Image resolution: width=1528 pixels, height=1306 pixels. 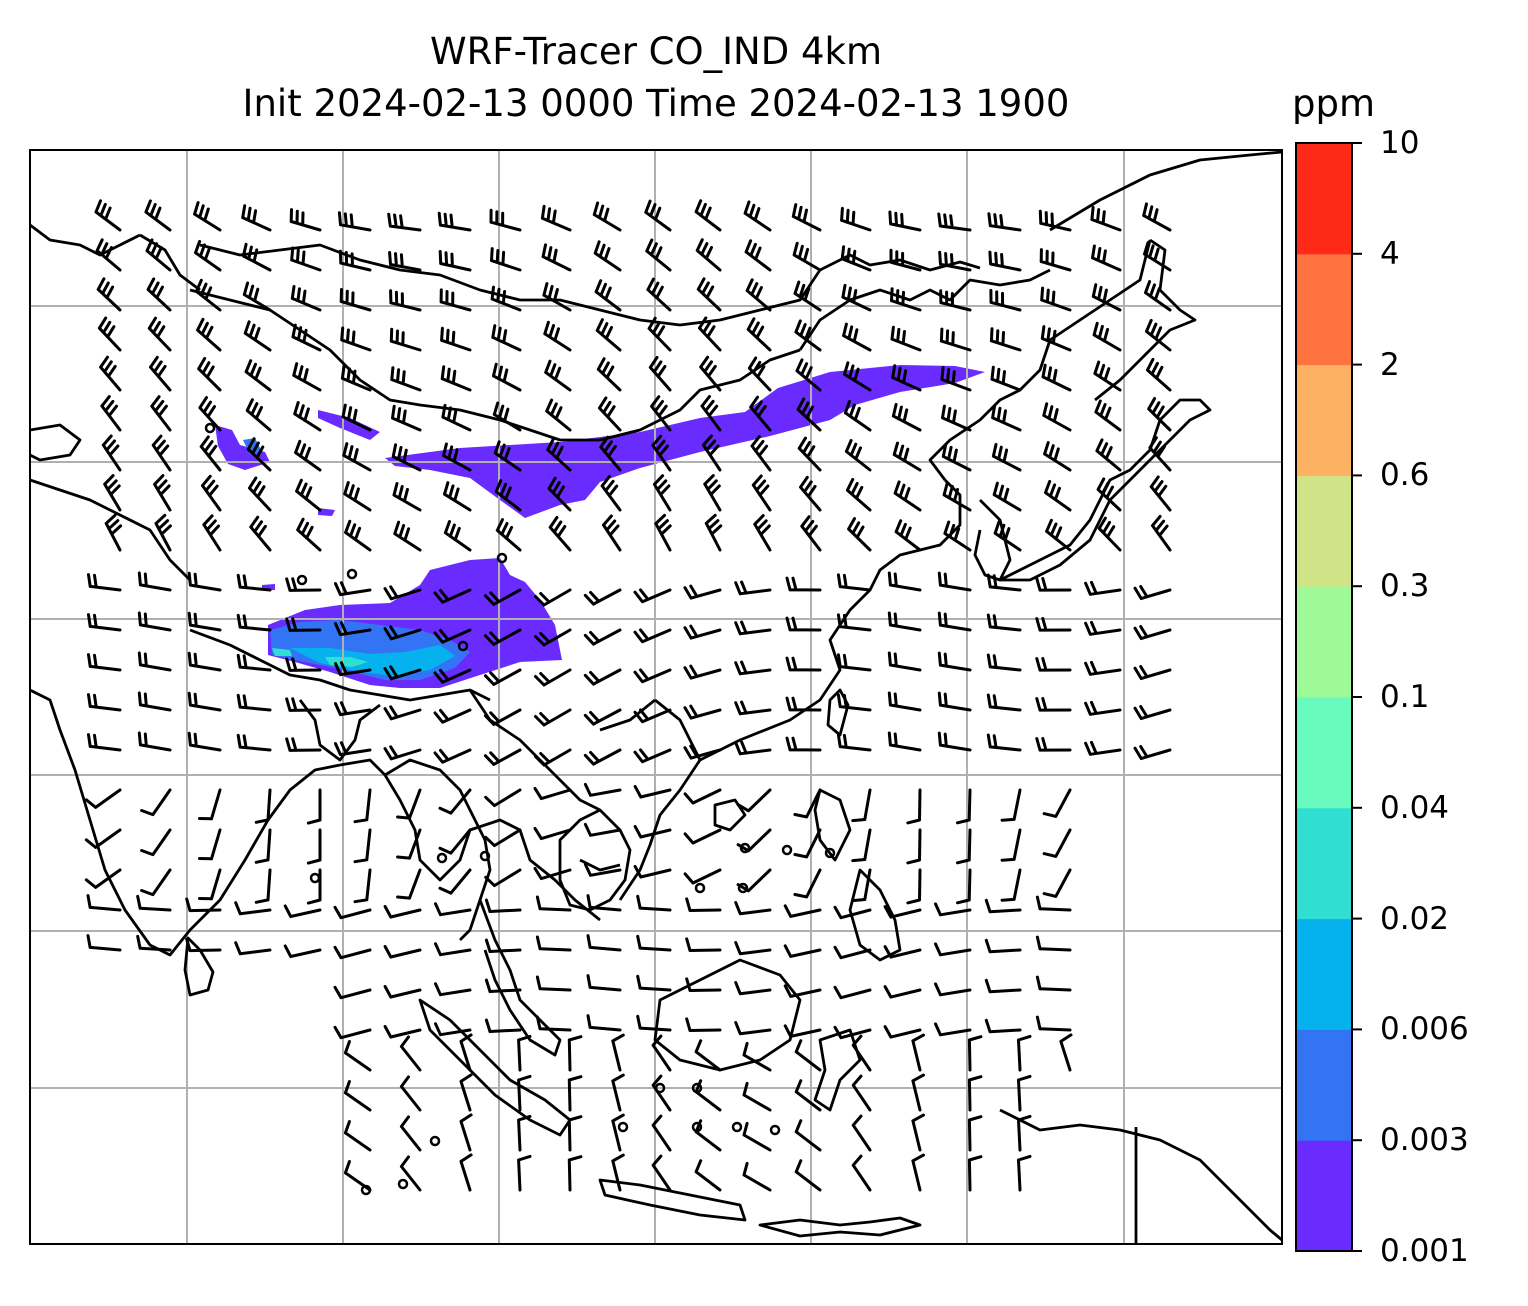 What do you see at coordinates (600, 526) in the screenshot?
I see `co-tracer-shading` at bounding box center [600, 526].